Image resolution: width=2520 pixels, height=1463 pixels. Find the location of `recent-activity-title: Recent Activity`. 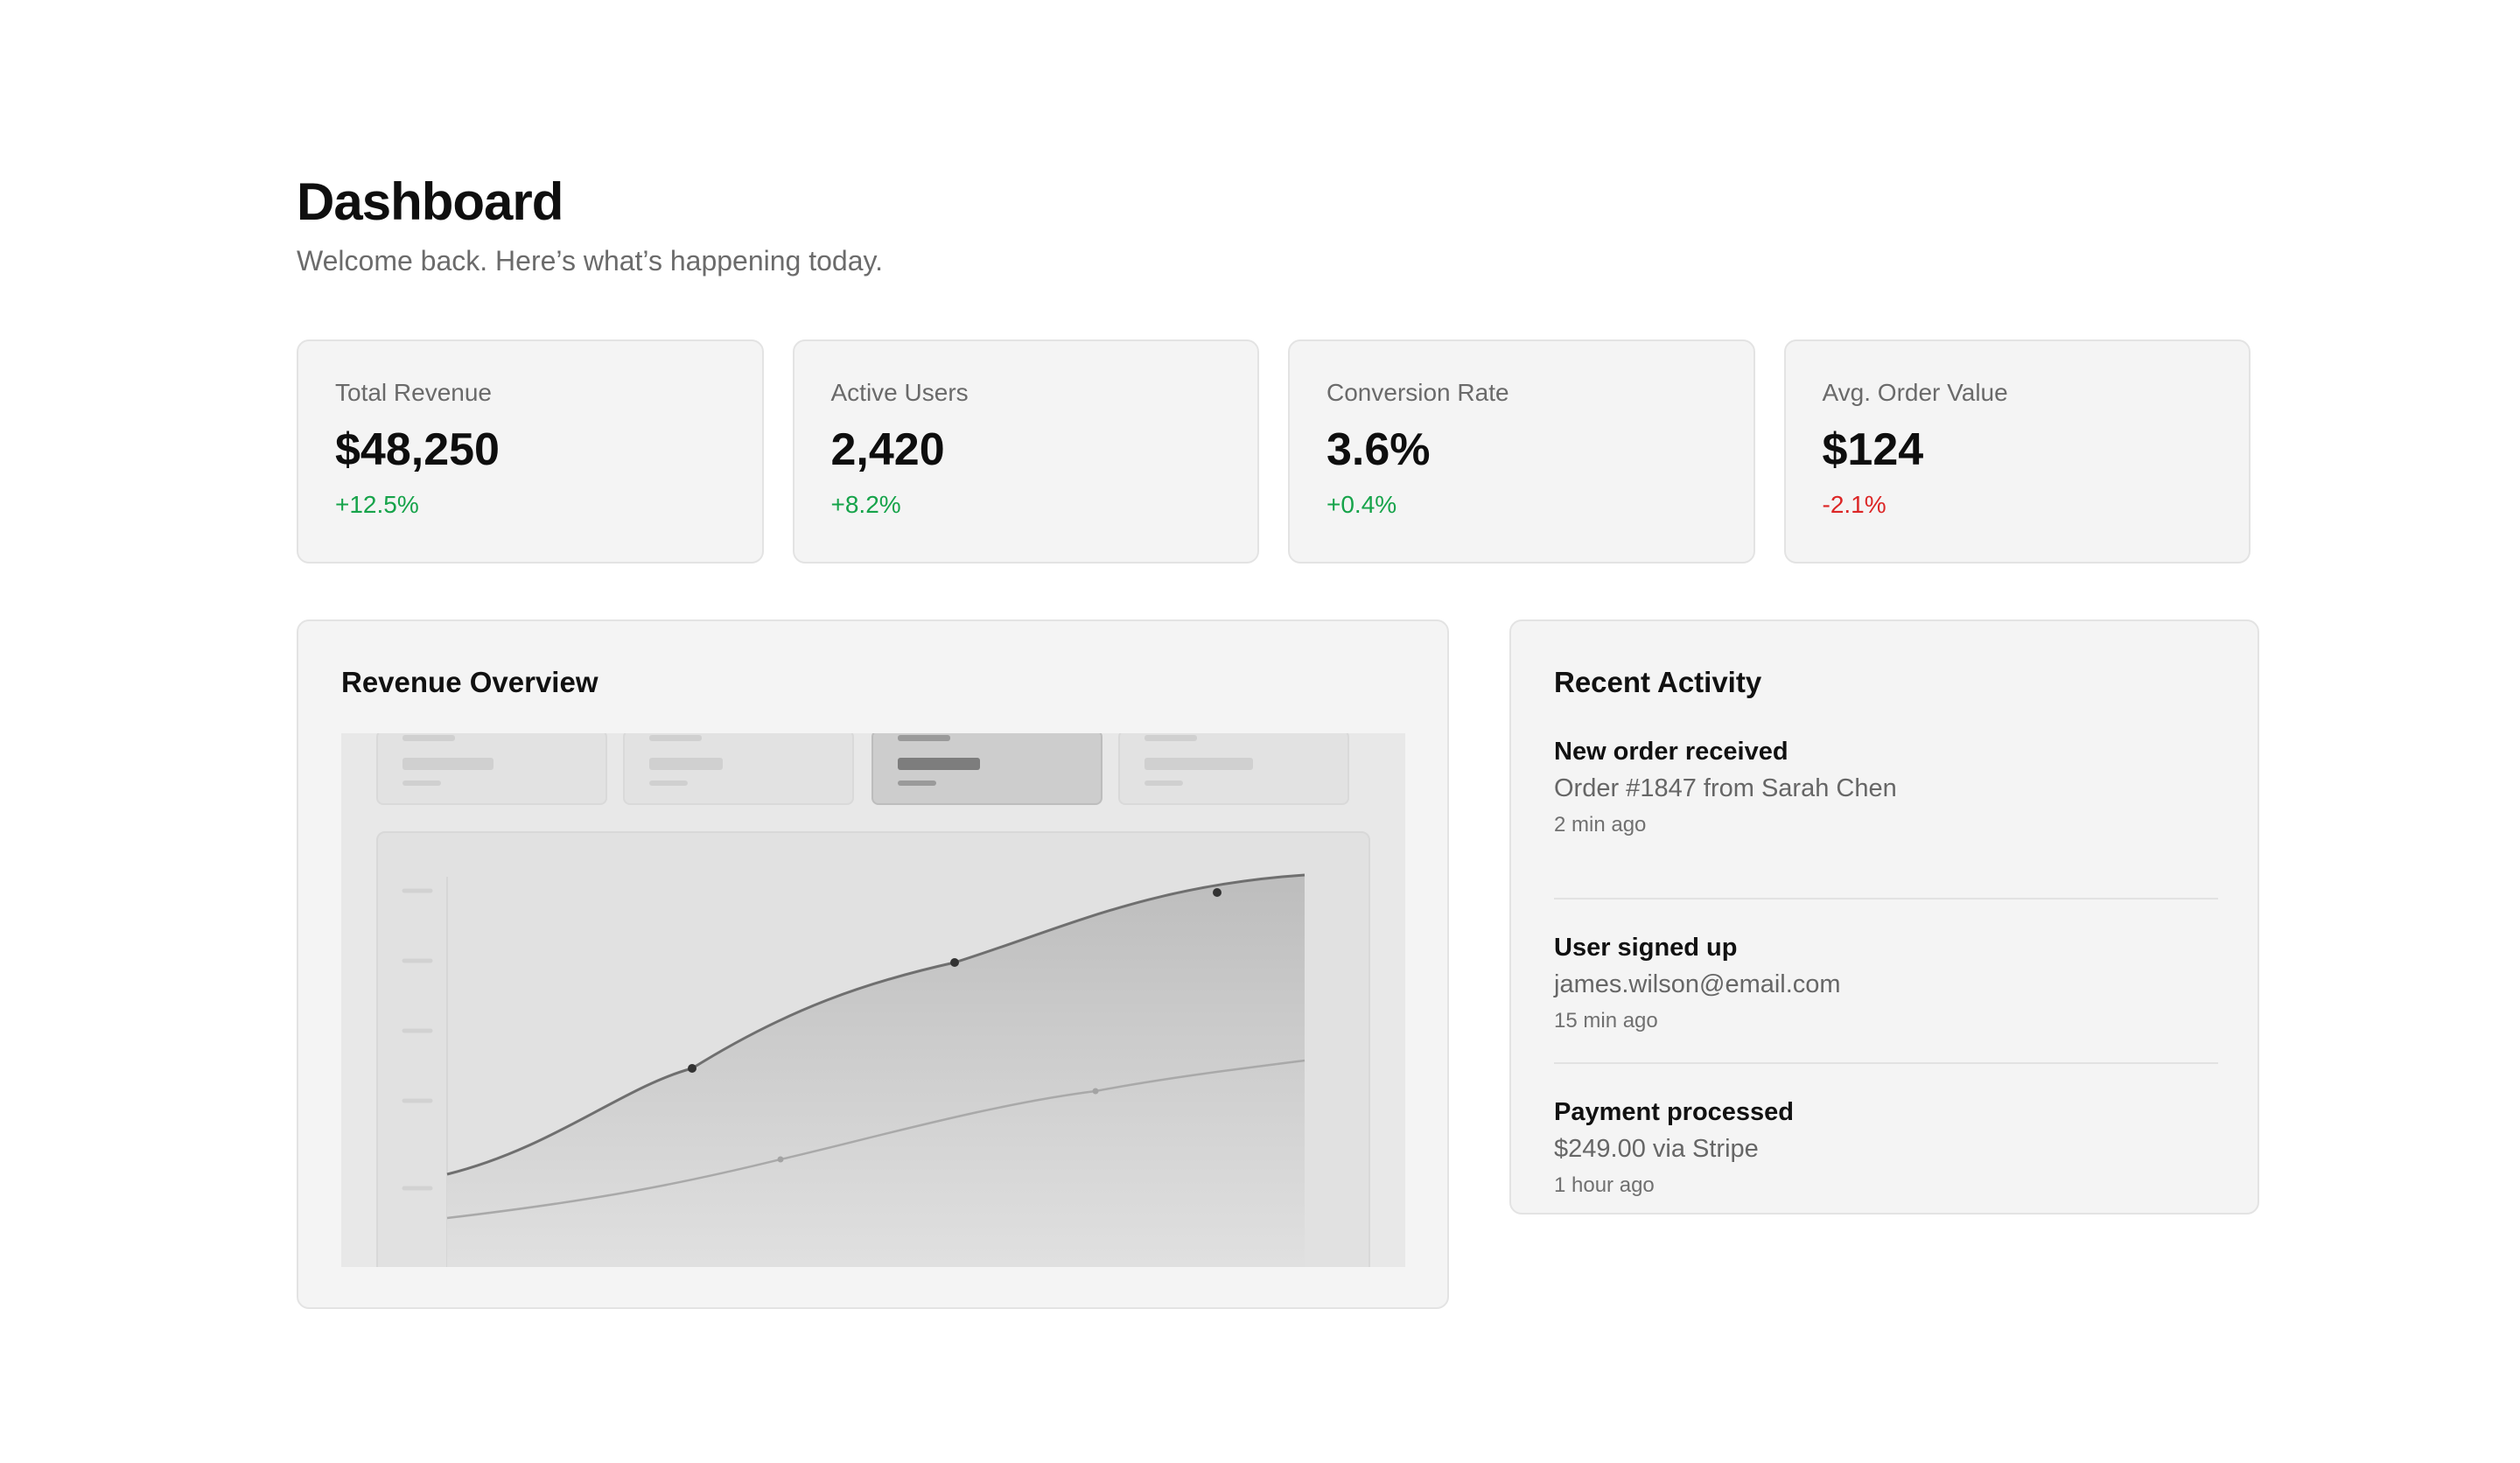

recent-activity-title: Recent Activity is located at coordinates (1658, 682).